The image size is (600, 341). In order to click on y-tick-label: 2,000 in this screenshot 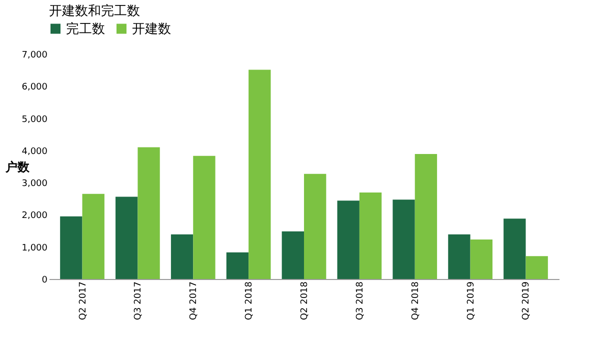, I will do `click(35, 216)`.